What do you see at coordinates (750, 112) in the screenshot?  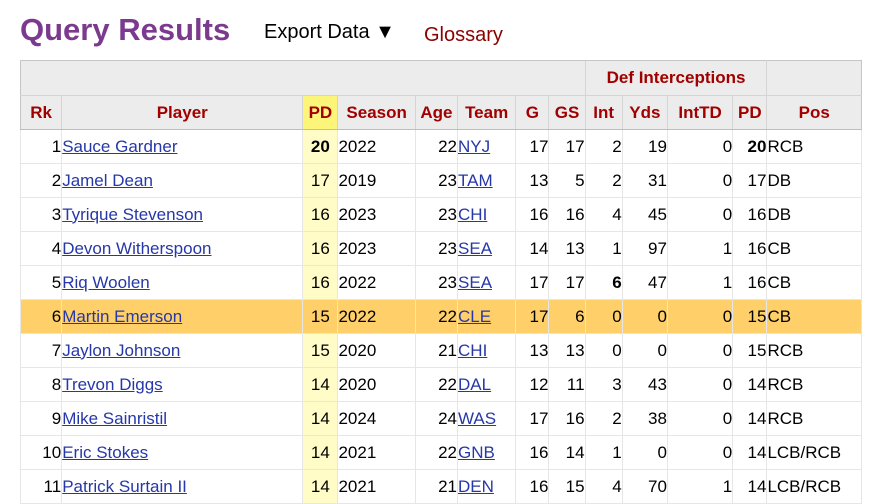 I see `col-header-pd: PD` at bounding box center [750, 112].